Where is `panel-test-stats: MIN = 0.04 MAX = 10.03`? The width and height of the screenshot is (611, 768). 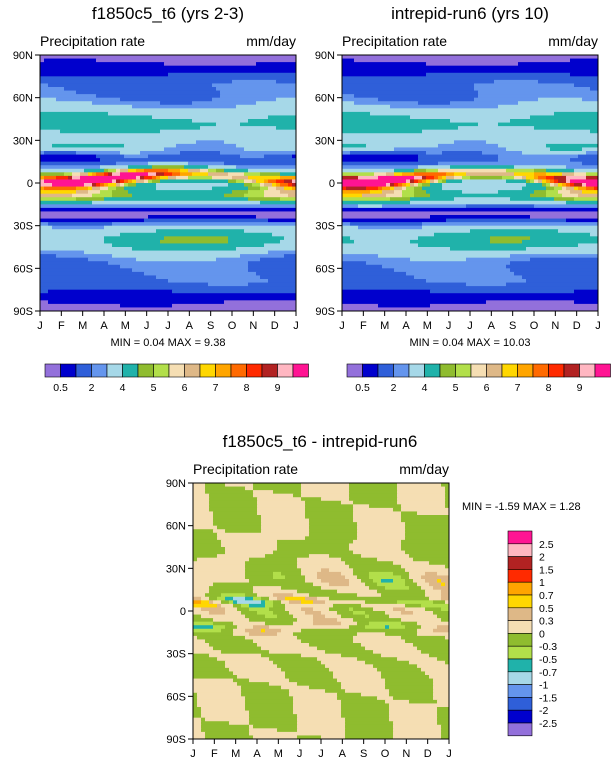
panel-test-stats: MIN = 0.04 MAX = 10.03 is located at coordinates (469, 343).